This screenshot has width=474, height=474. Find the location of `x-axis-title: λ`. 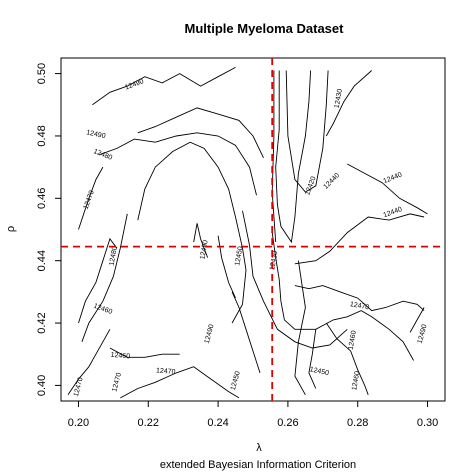

x-axis-title: λ is located at coordinates (259, 448).